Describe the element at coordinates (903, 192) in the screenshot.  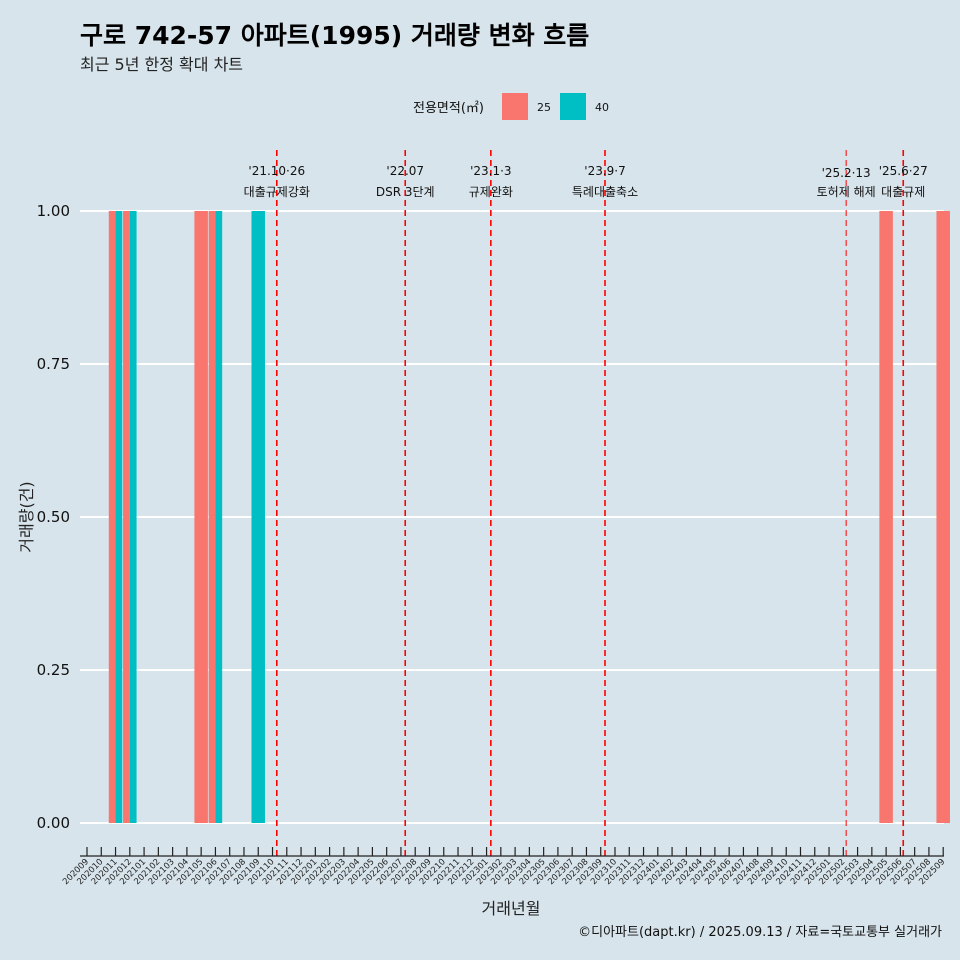
I see `event-label: 대출규제` at that location.